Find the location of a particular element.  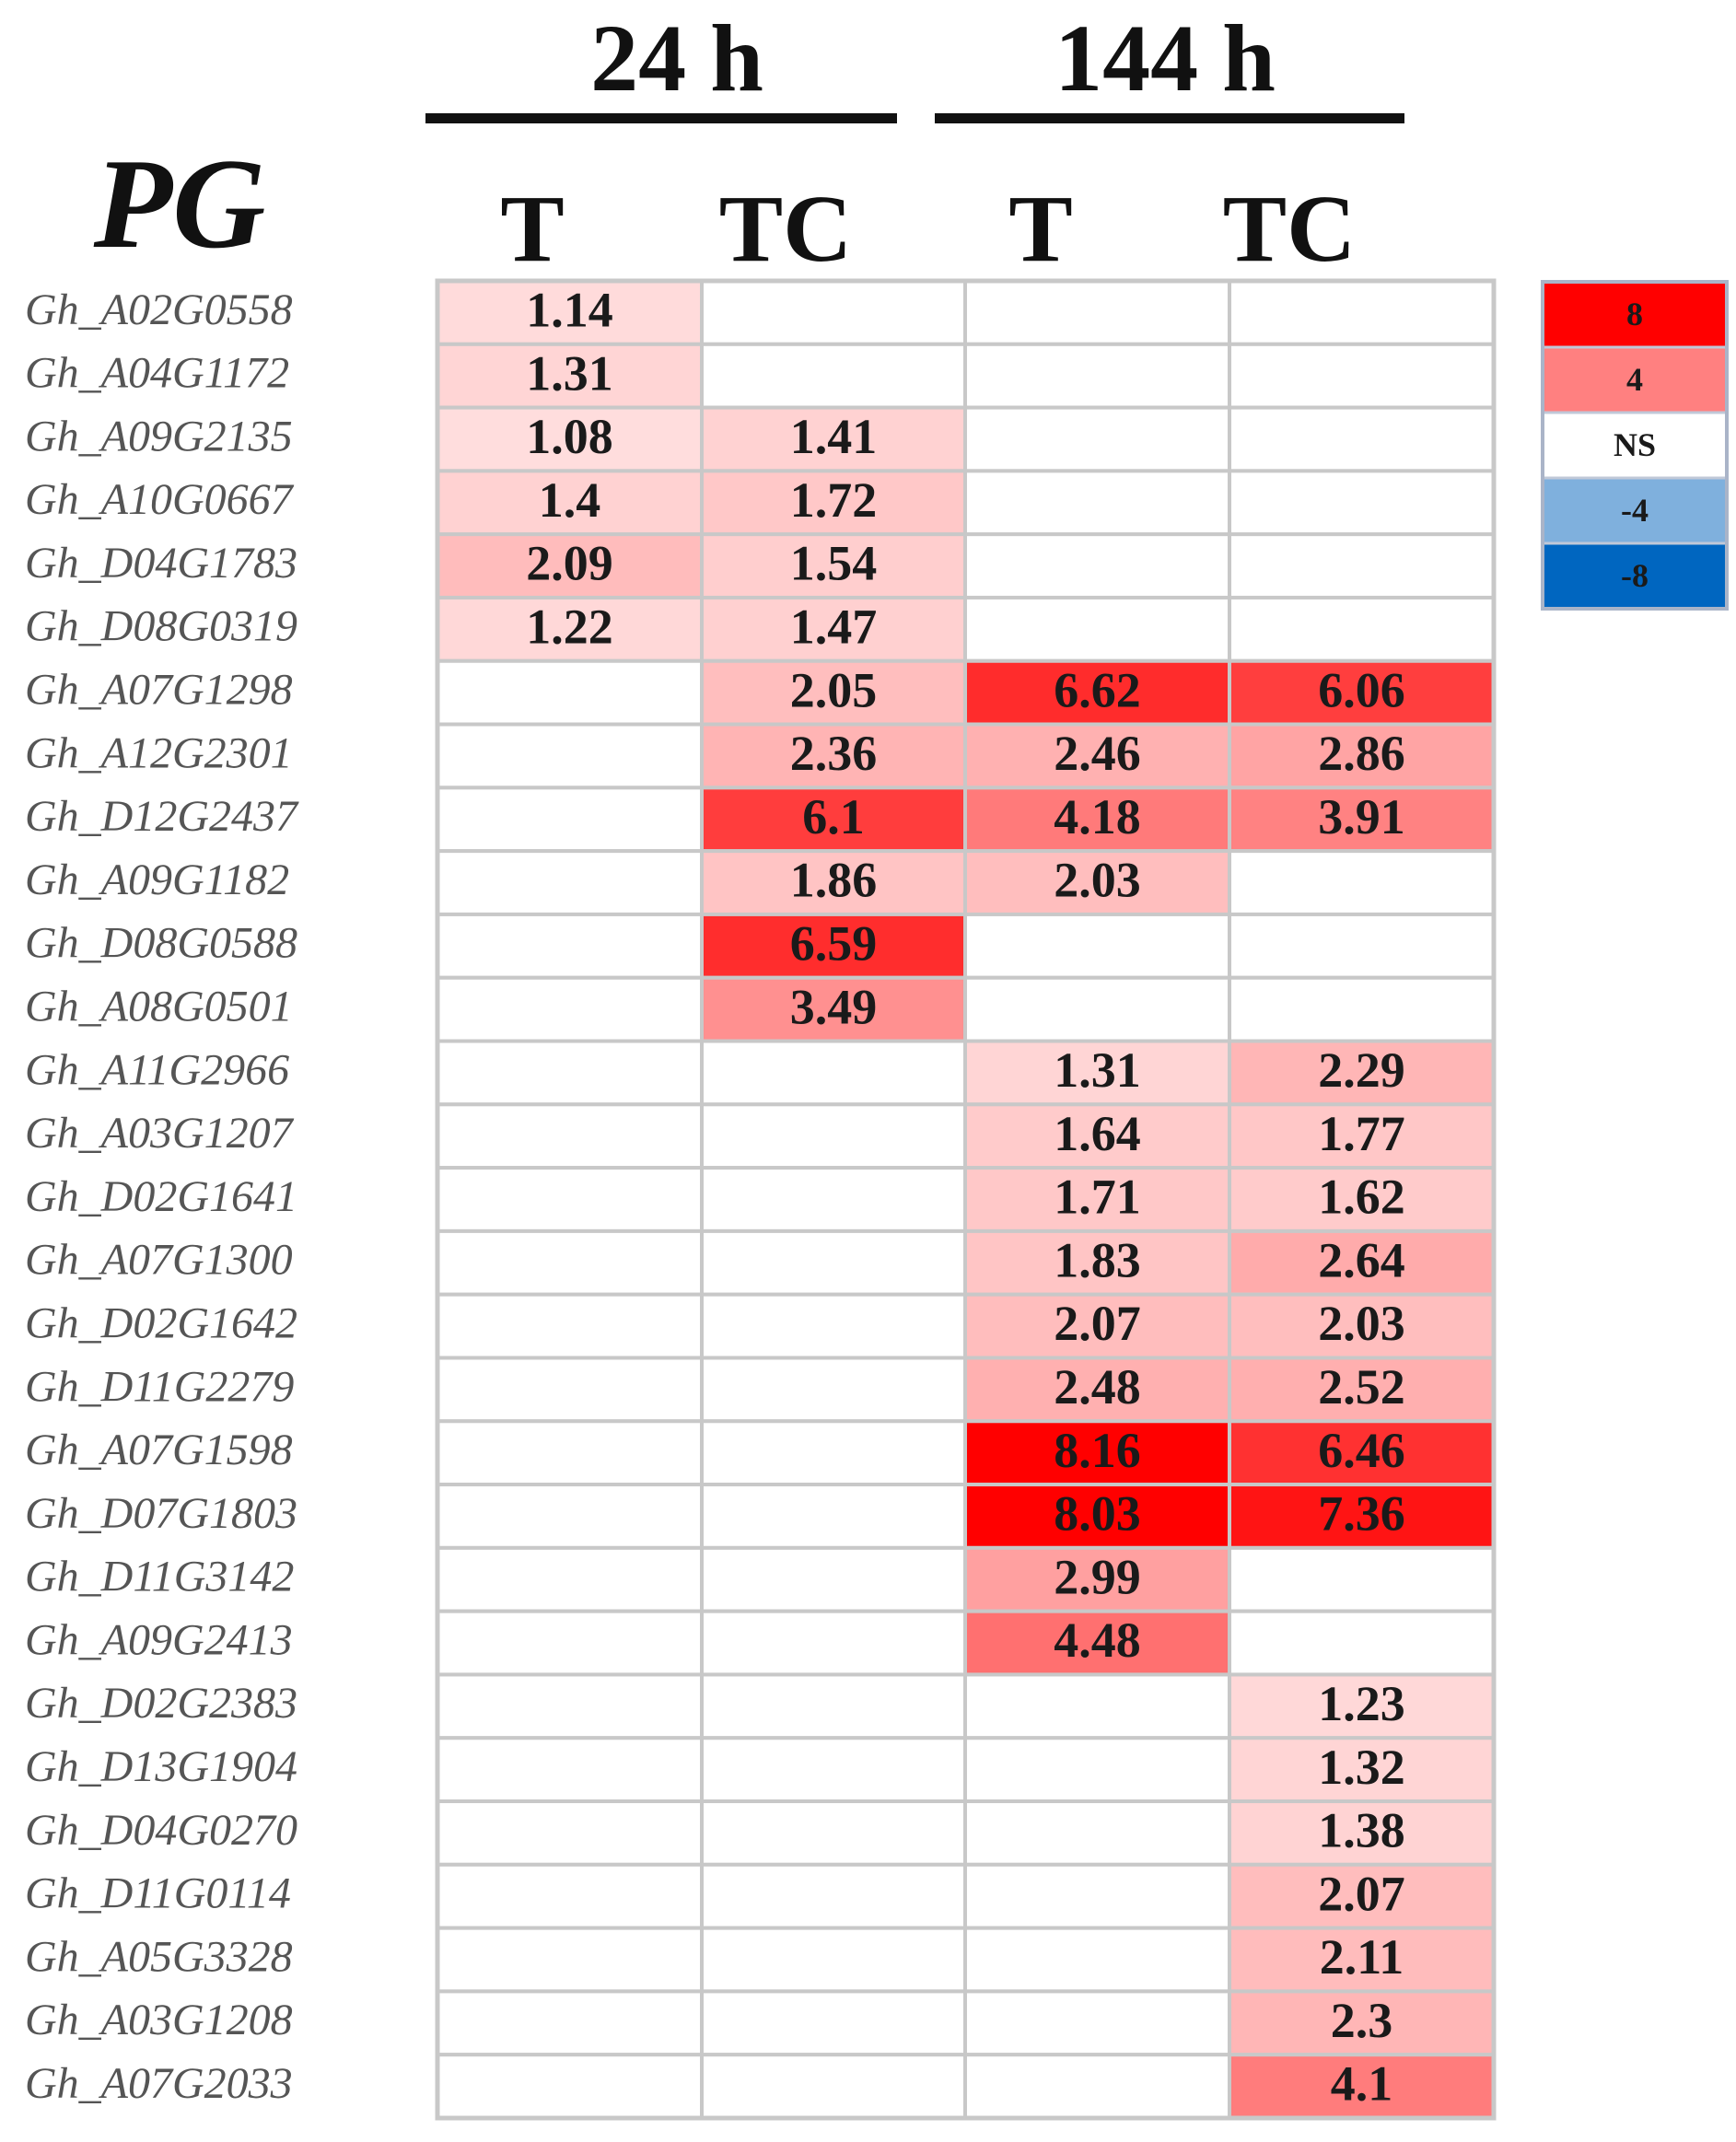

cell-value-label: 6.62 is located at coordinates (1097, 689).